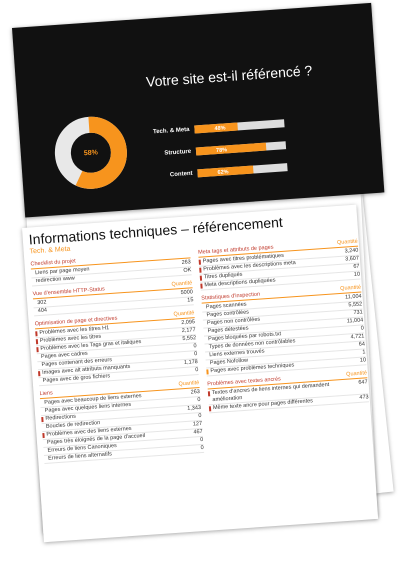  I want to click on row-value: 647, so click(363, 382).